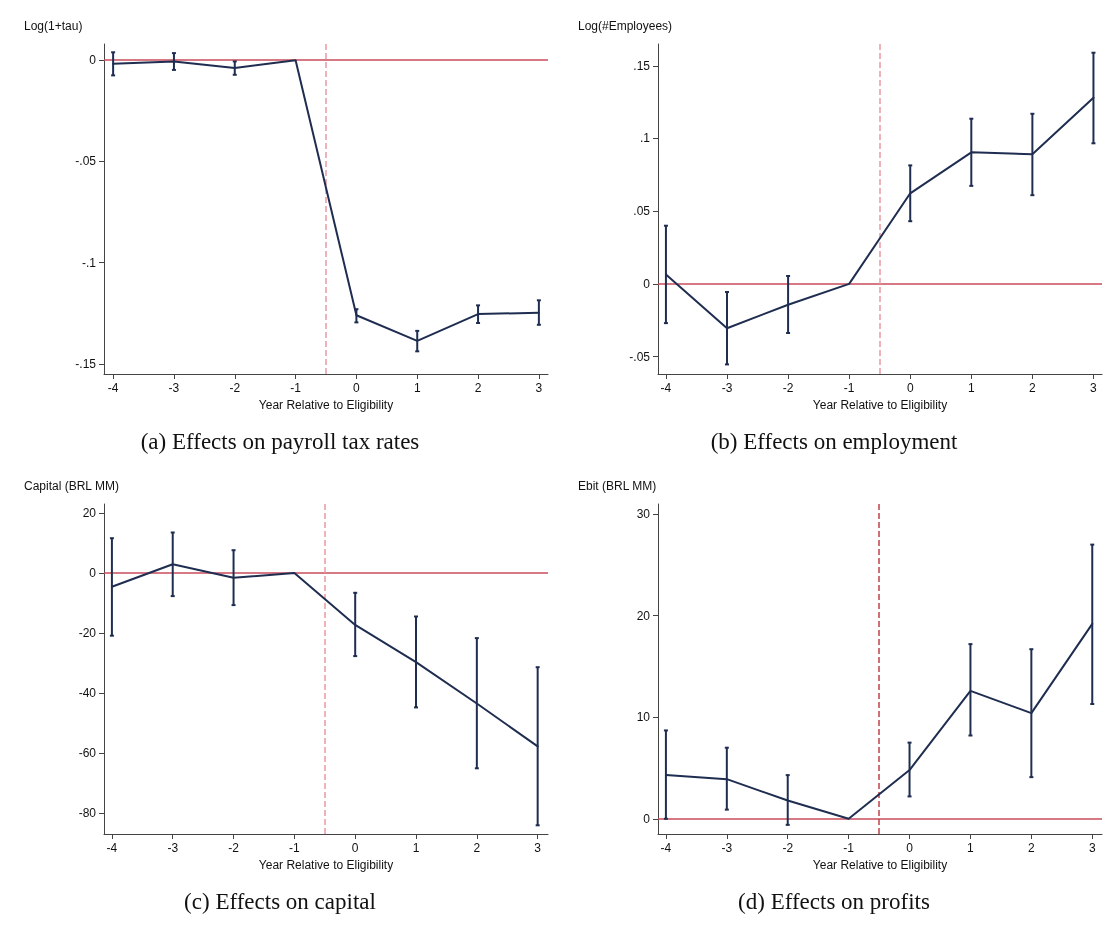 The width and height of the screenshot is (1113, 926). What do you see at coordinates (642, 211) in the screenshot?
I see `y-tick-label: .05` at bounding box center [642, 211].